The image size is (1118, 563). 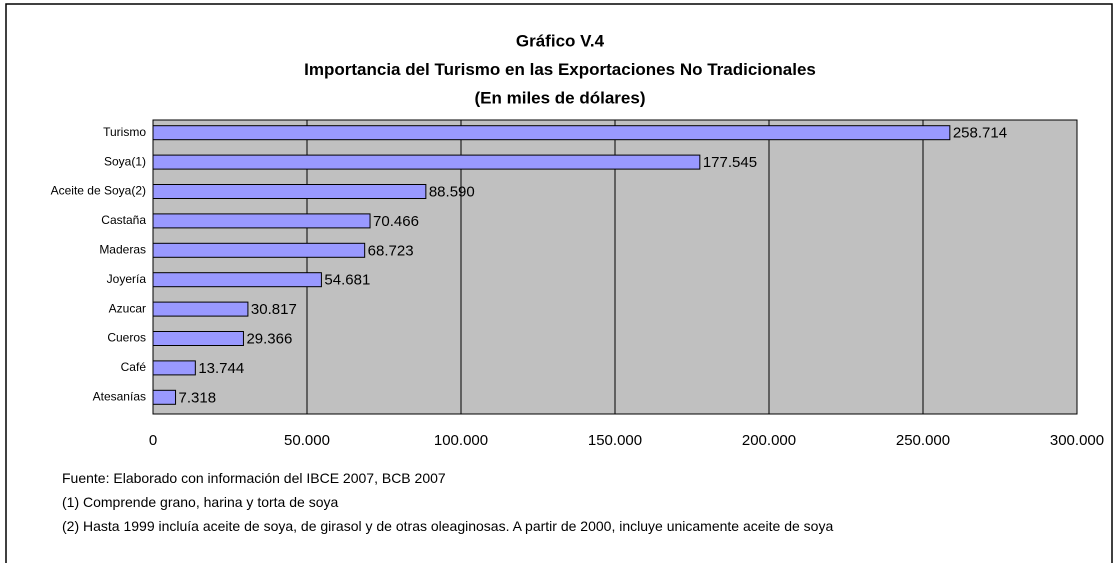 What do you see at coordinates (221, 368) in the screenshot?
I see `value-label: 13.744` at bounding box center [221, 368].